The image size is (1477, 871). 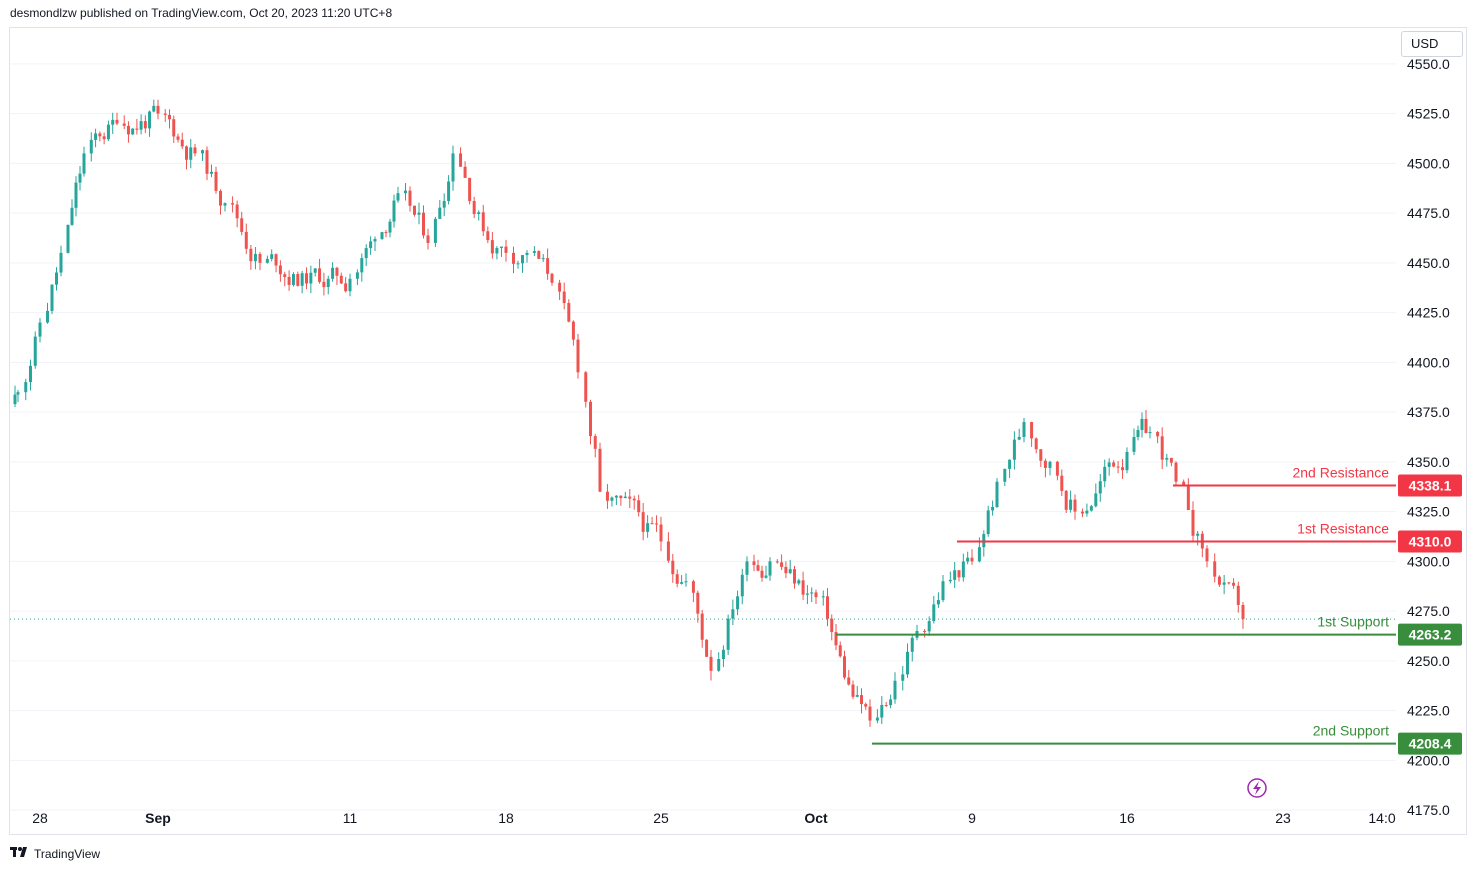 I want to click on level-name: 1st Resistance, so click(x=1343, y=528).